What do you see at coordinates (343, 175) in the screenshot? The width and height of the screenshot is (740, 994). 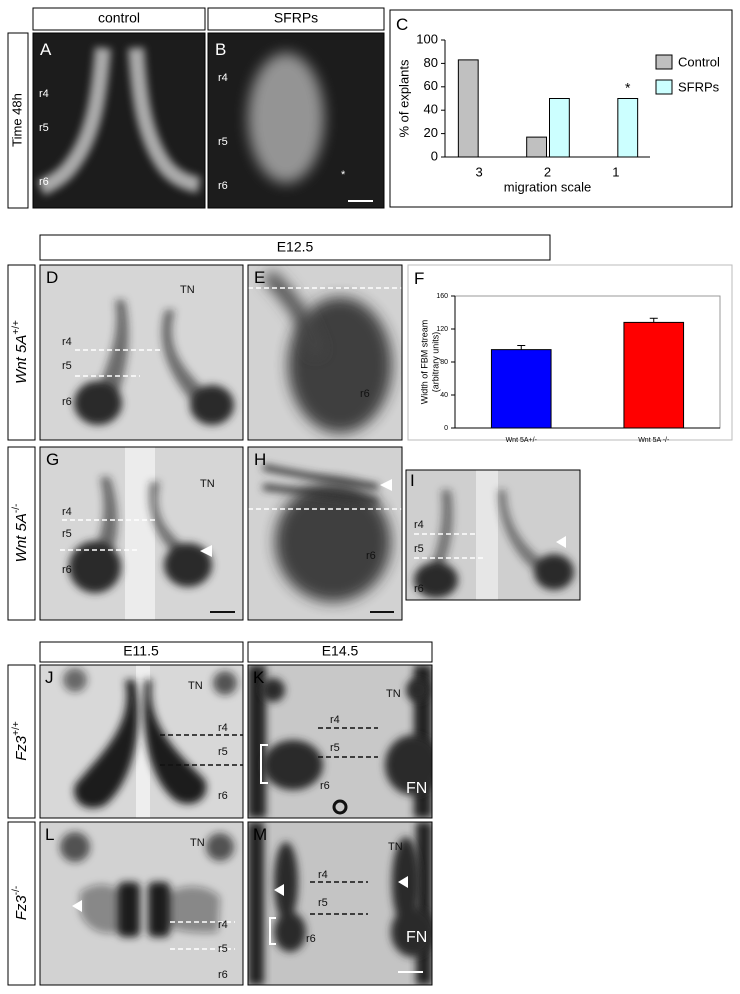 I see `marker: *` at bounding box center [343, 175].